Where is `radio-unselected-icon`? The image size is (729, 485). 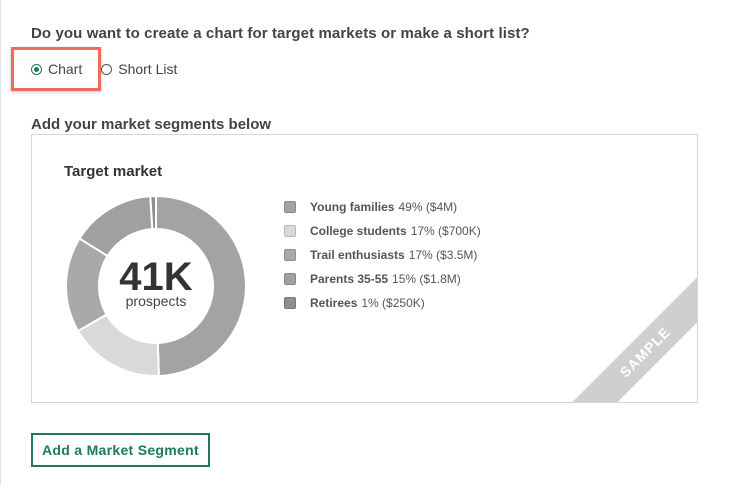
radio-unselected-icon is located at coordinates (107, 69).